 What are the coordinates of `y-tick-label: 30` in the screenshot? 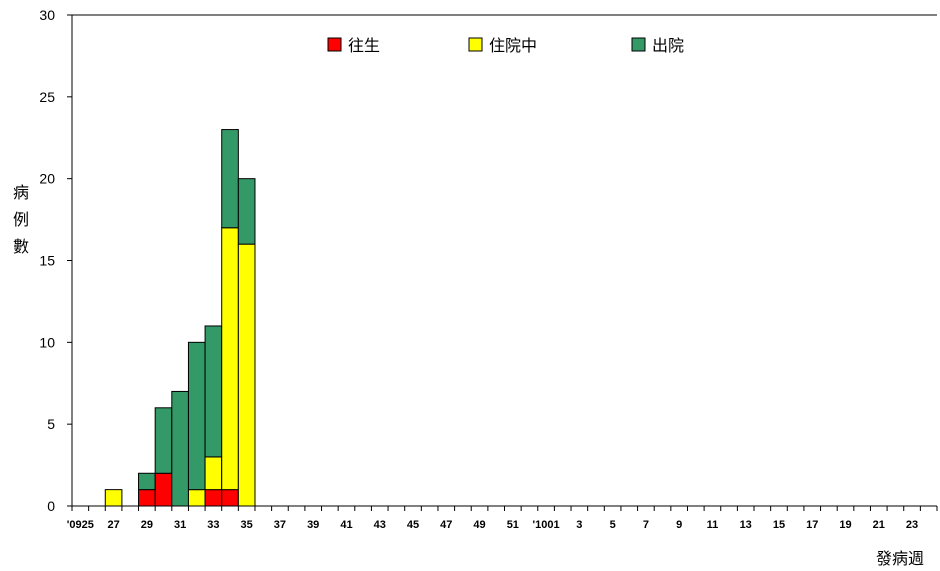 It's located at (47, 15).